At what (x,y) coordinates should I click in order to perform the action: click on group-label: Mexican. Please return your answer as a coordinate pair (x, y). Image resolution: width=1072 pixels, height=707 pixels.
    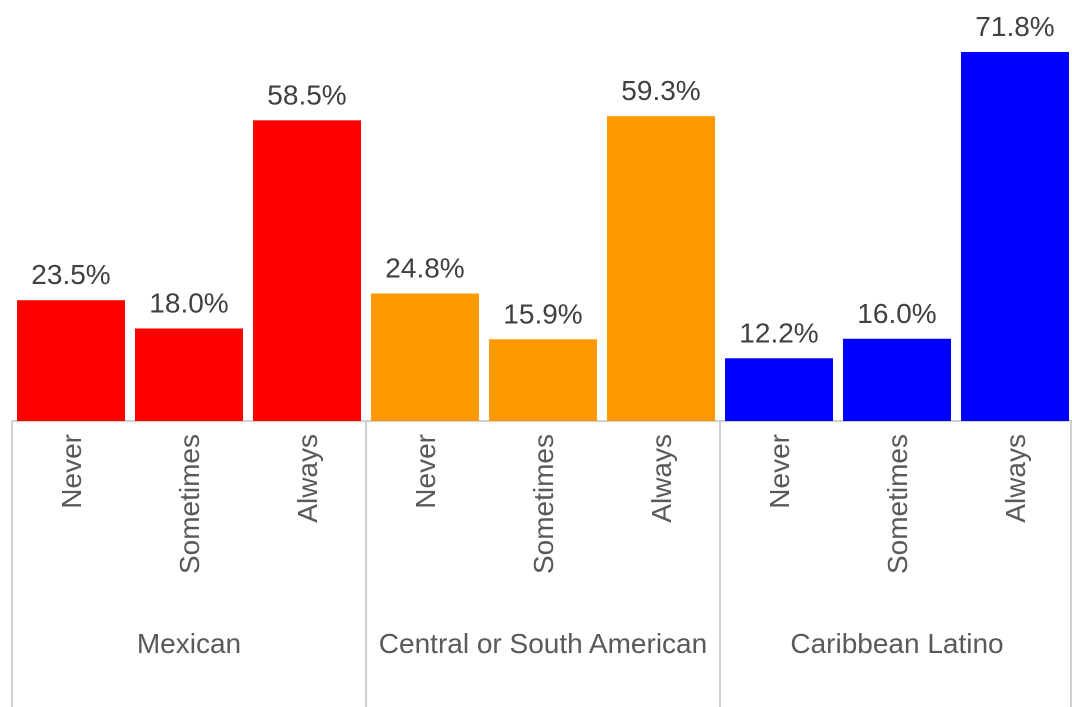
    Looking at the image, I should click on (189, 643).